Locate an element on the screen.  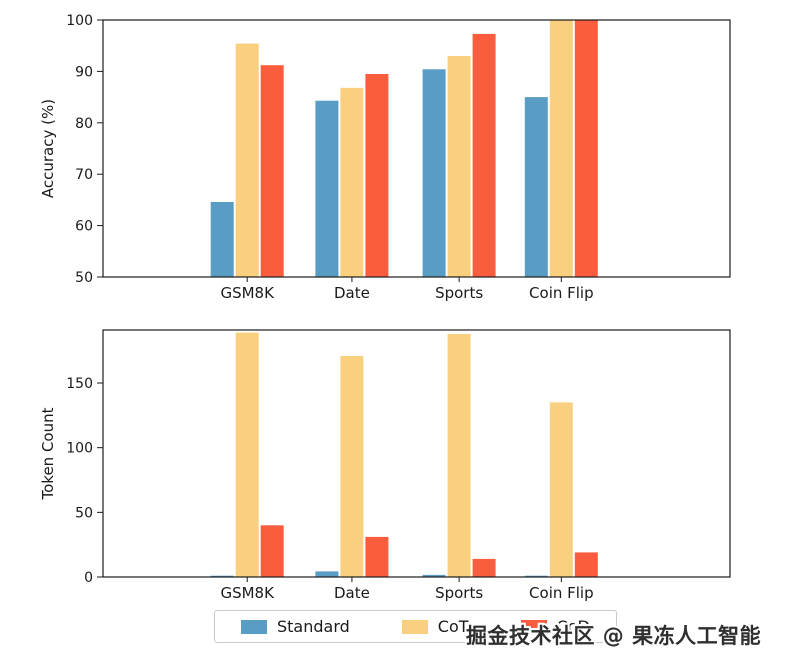
legend-label-cod: CoD is located at coordinates (573, 626).